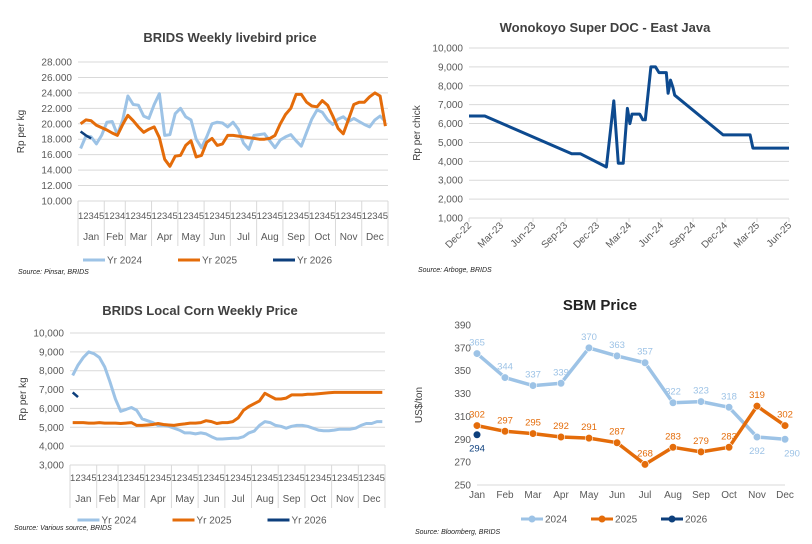  Describe the element at coordinates (757, 495) in the screenshot. I see `x-tick-label: Nov` at that location.